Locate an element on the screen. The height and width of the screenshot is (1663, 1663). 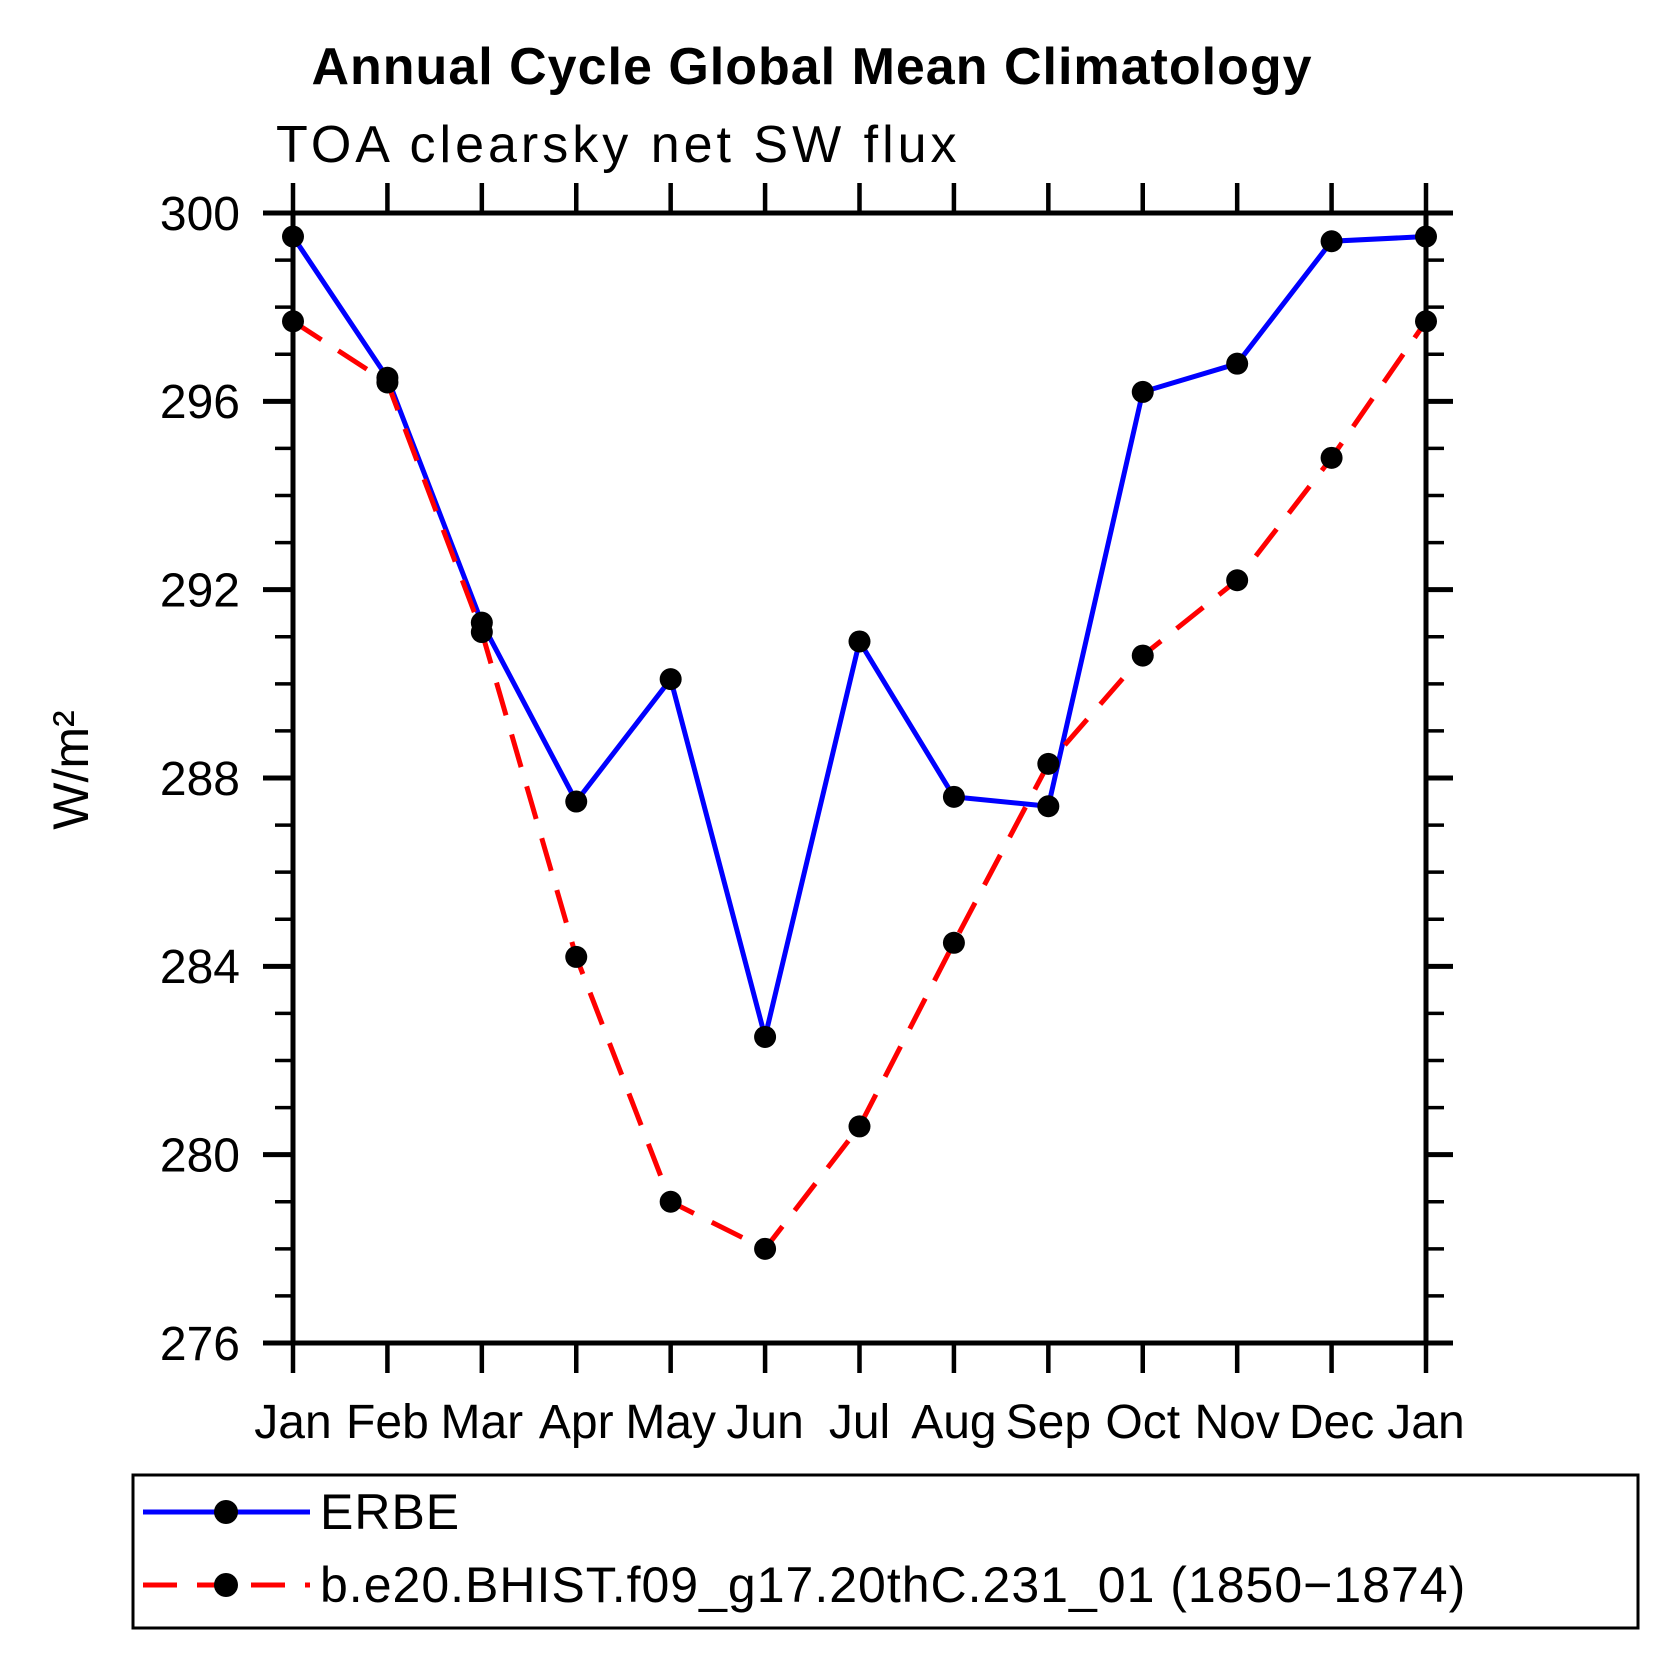
x-tick-label: Oct is located at coordinates (1142, 1422).